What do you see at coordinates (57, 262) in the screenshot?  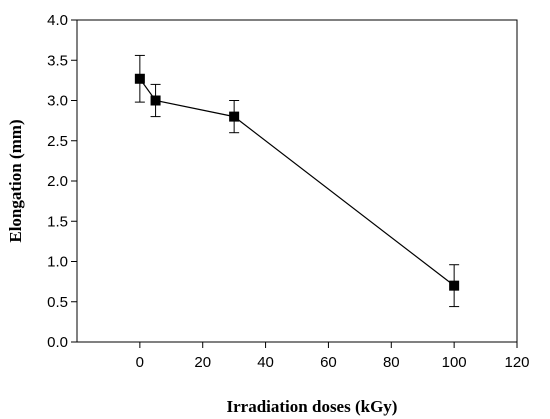 I see `y-tick-label: 1.0` at bounding box center [57, 262].